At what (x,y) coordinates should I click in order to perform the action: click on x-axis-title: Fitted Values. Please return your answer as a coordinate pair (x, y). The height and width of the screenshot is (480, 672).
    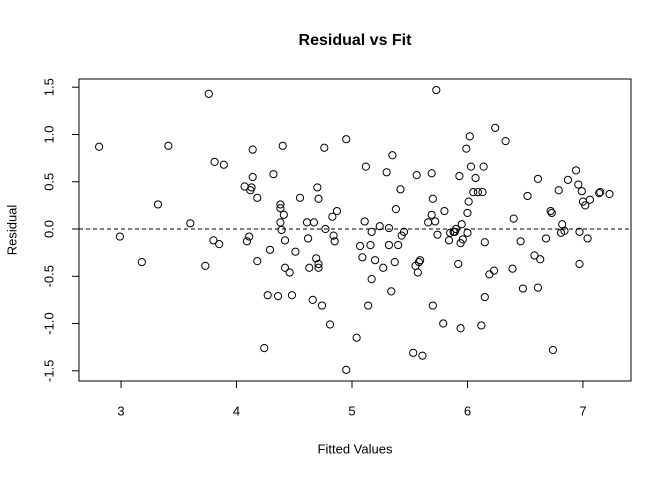
    Looking at the image, I should click on (355, 448).